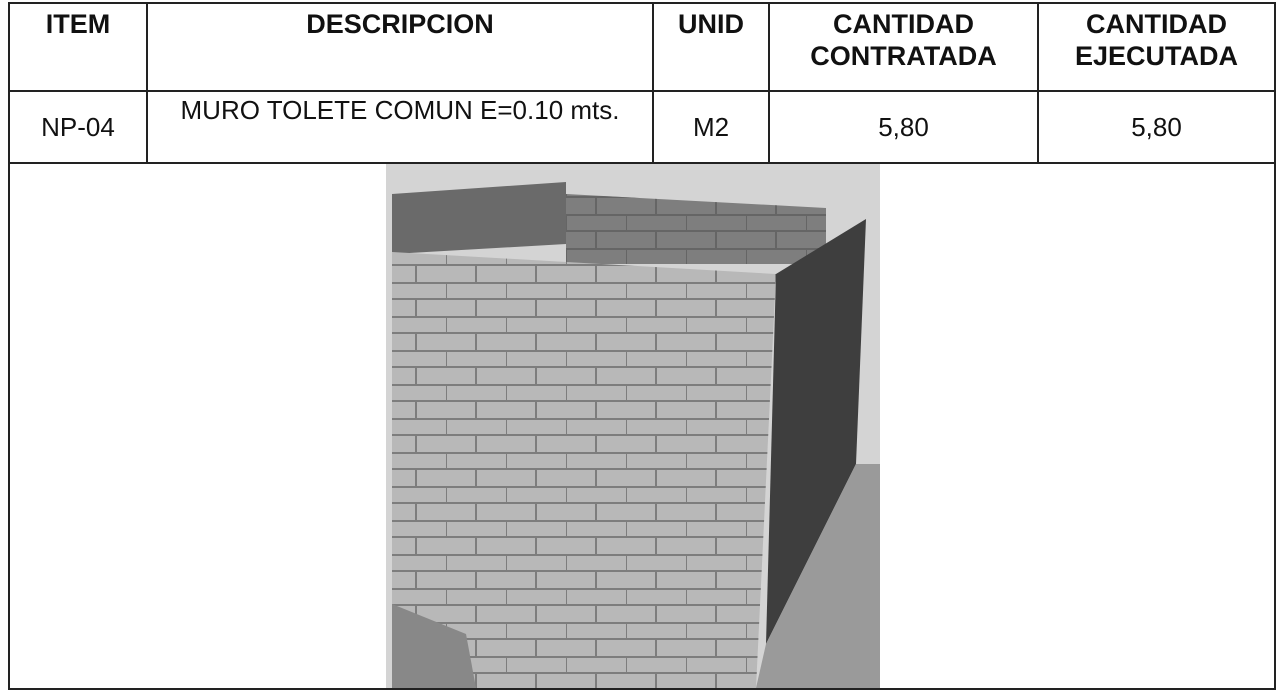  I want to click on header-cell: ITEM, so click(78, 47).